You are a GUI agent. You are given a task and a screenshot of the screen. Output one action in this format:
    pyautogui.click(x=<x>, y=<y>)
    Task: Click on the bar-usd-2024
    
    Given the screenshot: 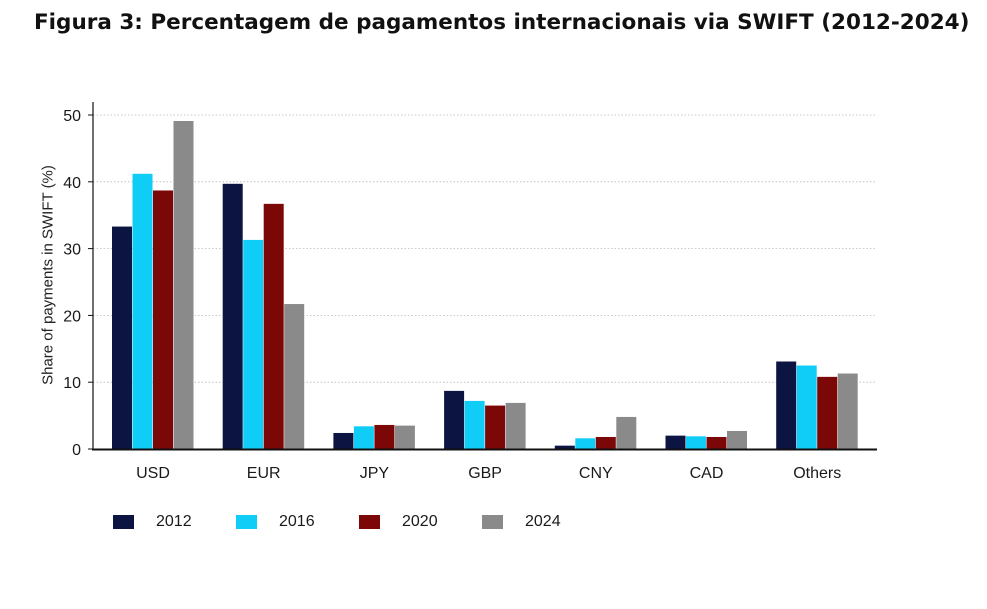 What is the action you would take?
    pyautogui.click(x=183, y=285)
    